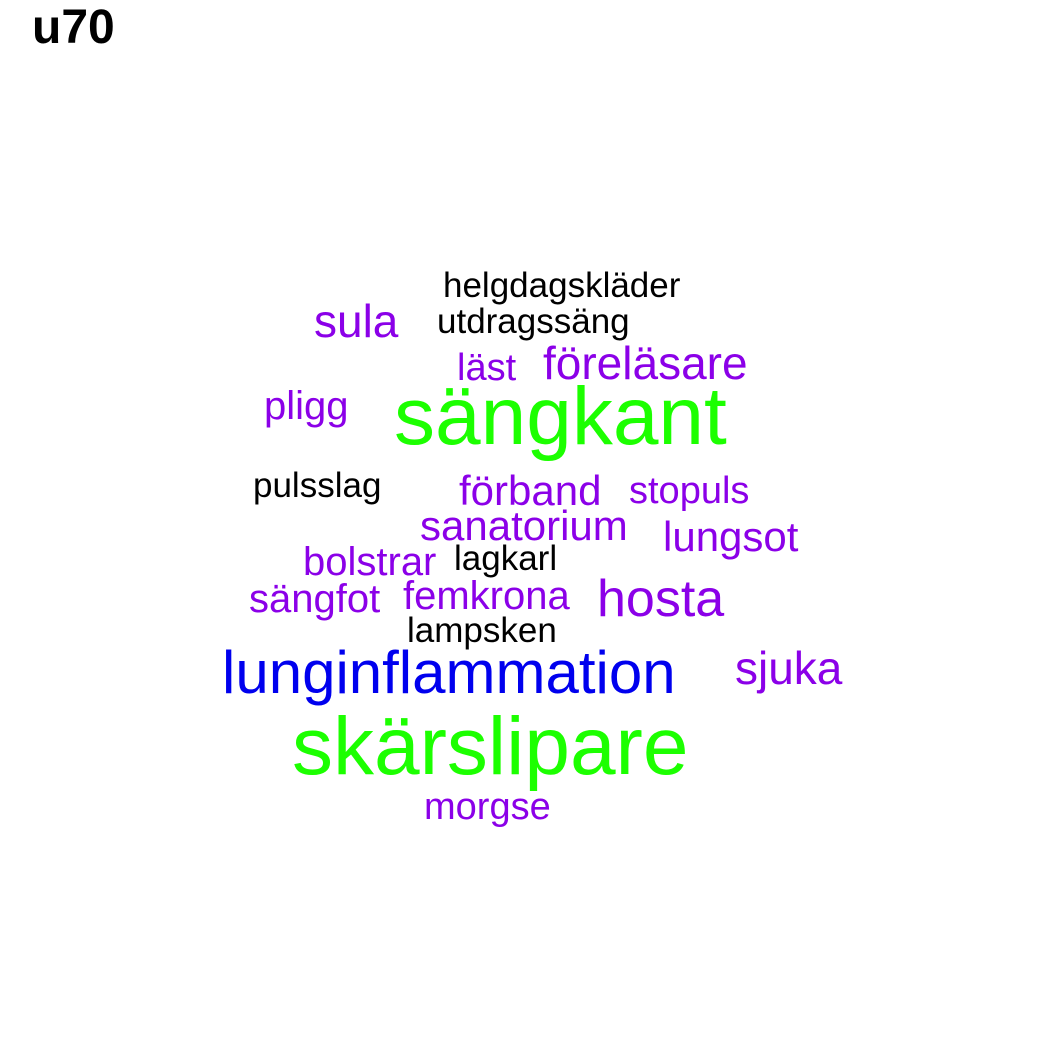 Image resolution: width=1050 pixels, height=1050 pixels. What do you see at coordinates (73, 27) in the screenshot?
I see `page-title: u70` at bounding box center [73, 27].